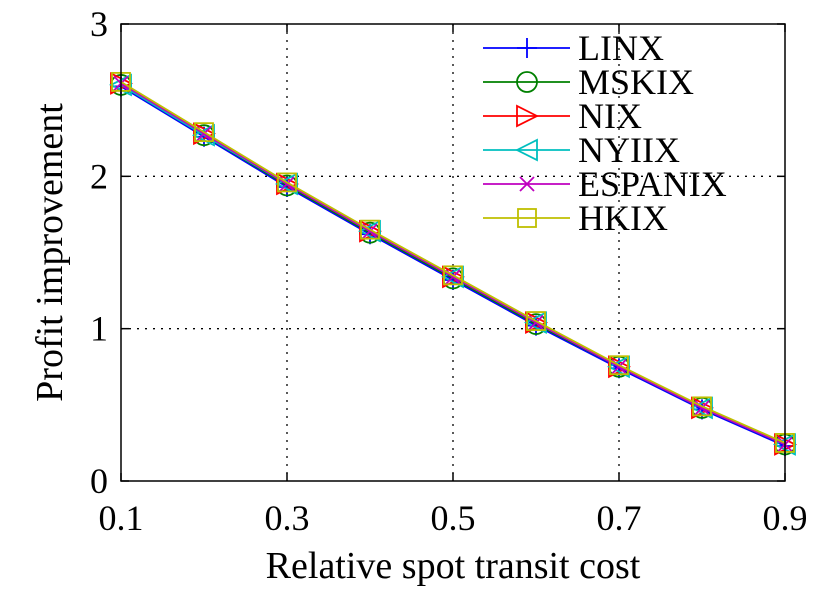  Describe the element at coordinates (636, 82) in the screenshot. I see `legend-label: MSKIX` at that location.